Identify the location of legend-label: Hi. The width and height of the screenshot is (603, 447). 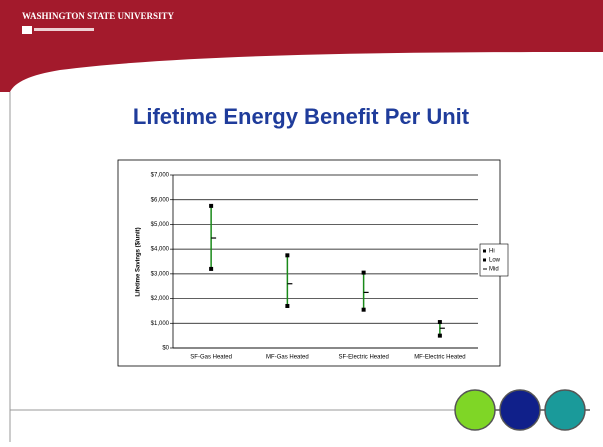
(492, 252).